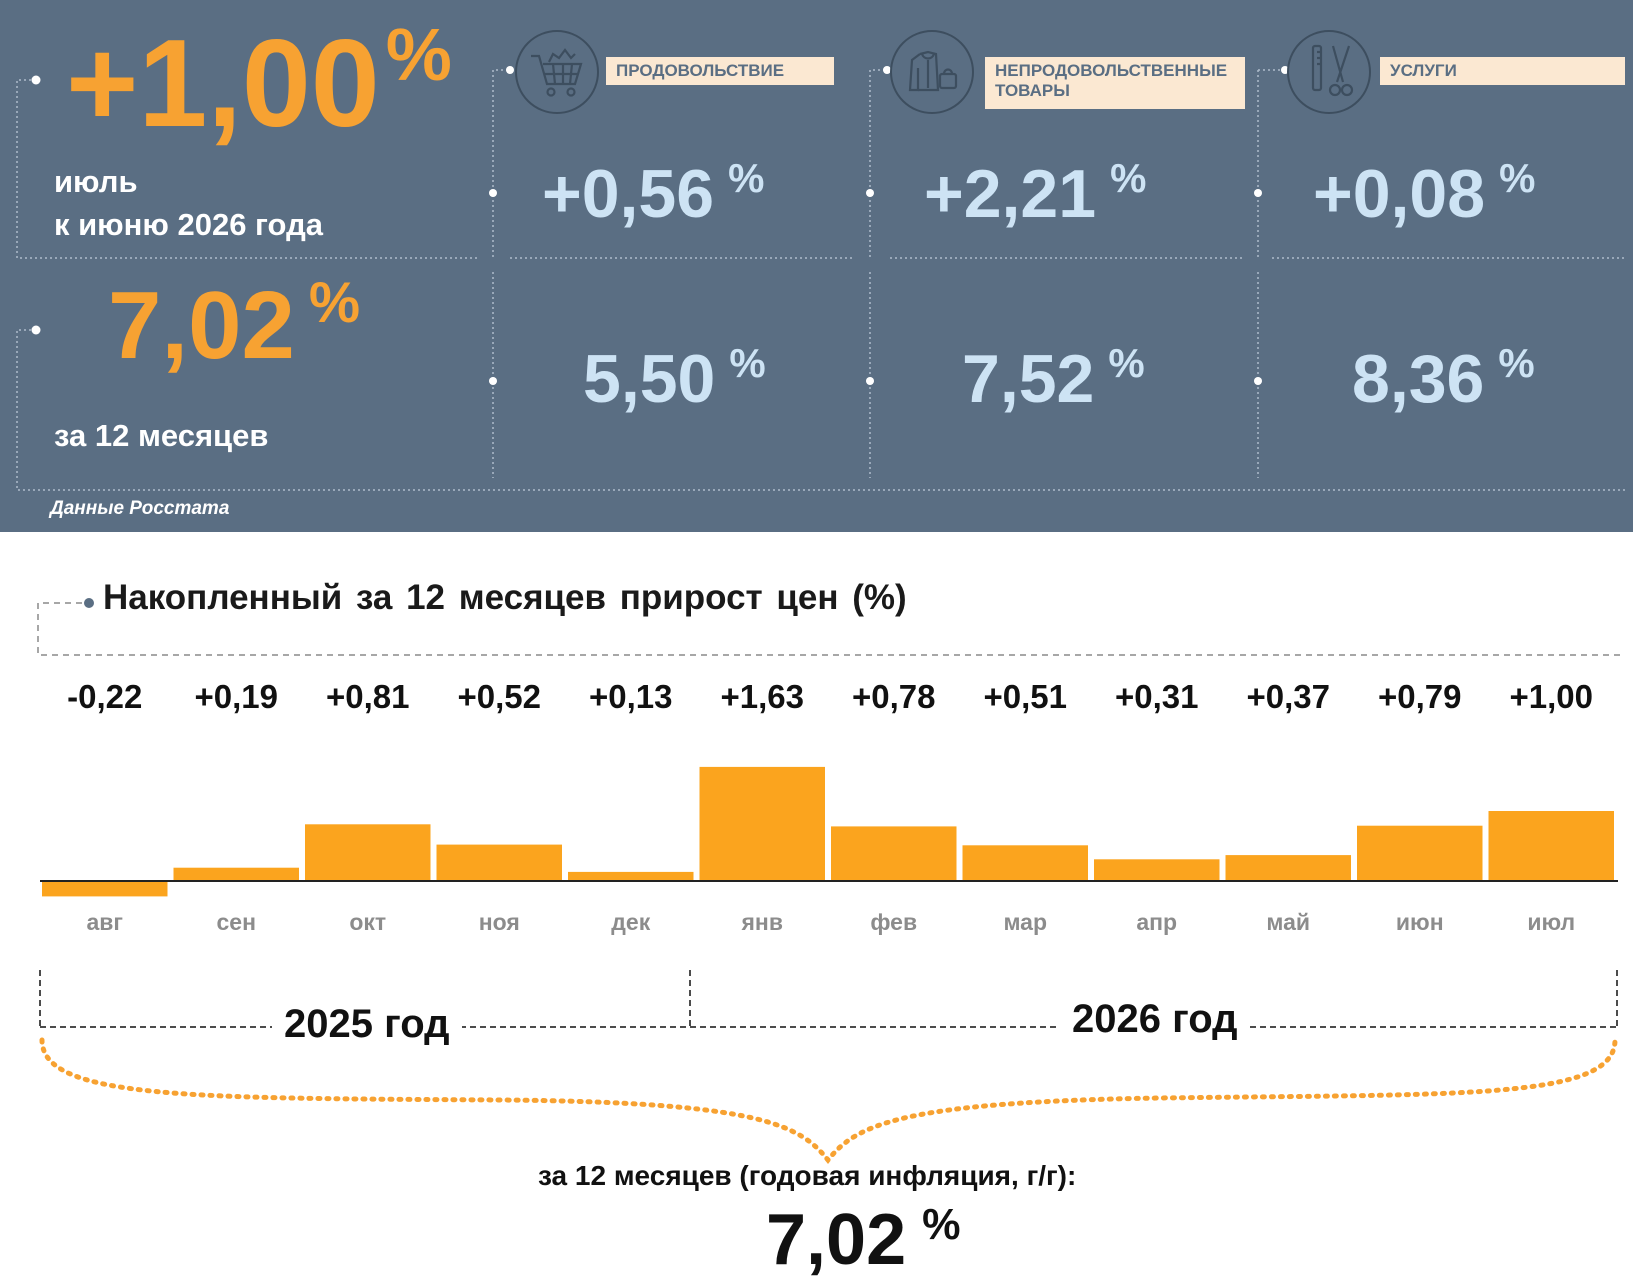 The height and width of the screenshot is (1285, 1633). I want to click on value-label-дек: +0,13, so click(631, 696).